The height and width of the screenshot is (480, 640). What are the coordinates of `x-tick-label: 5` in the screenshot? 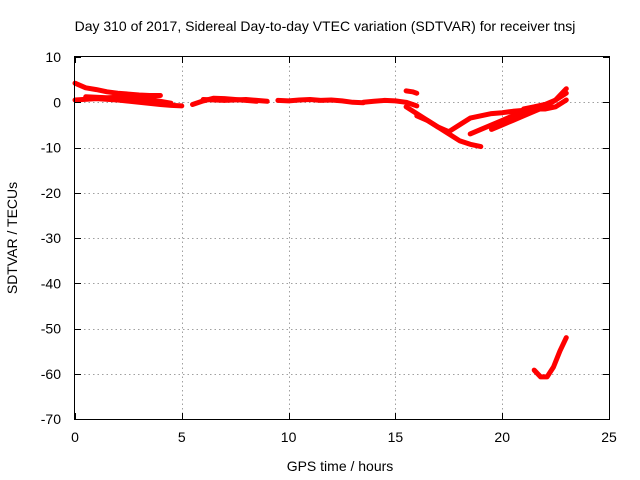 It's located at (182, 437).